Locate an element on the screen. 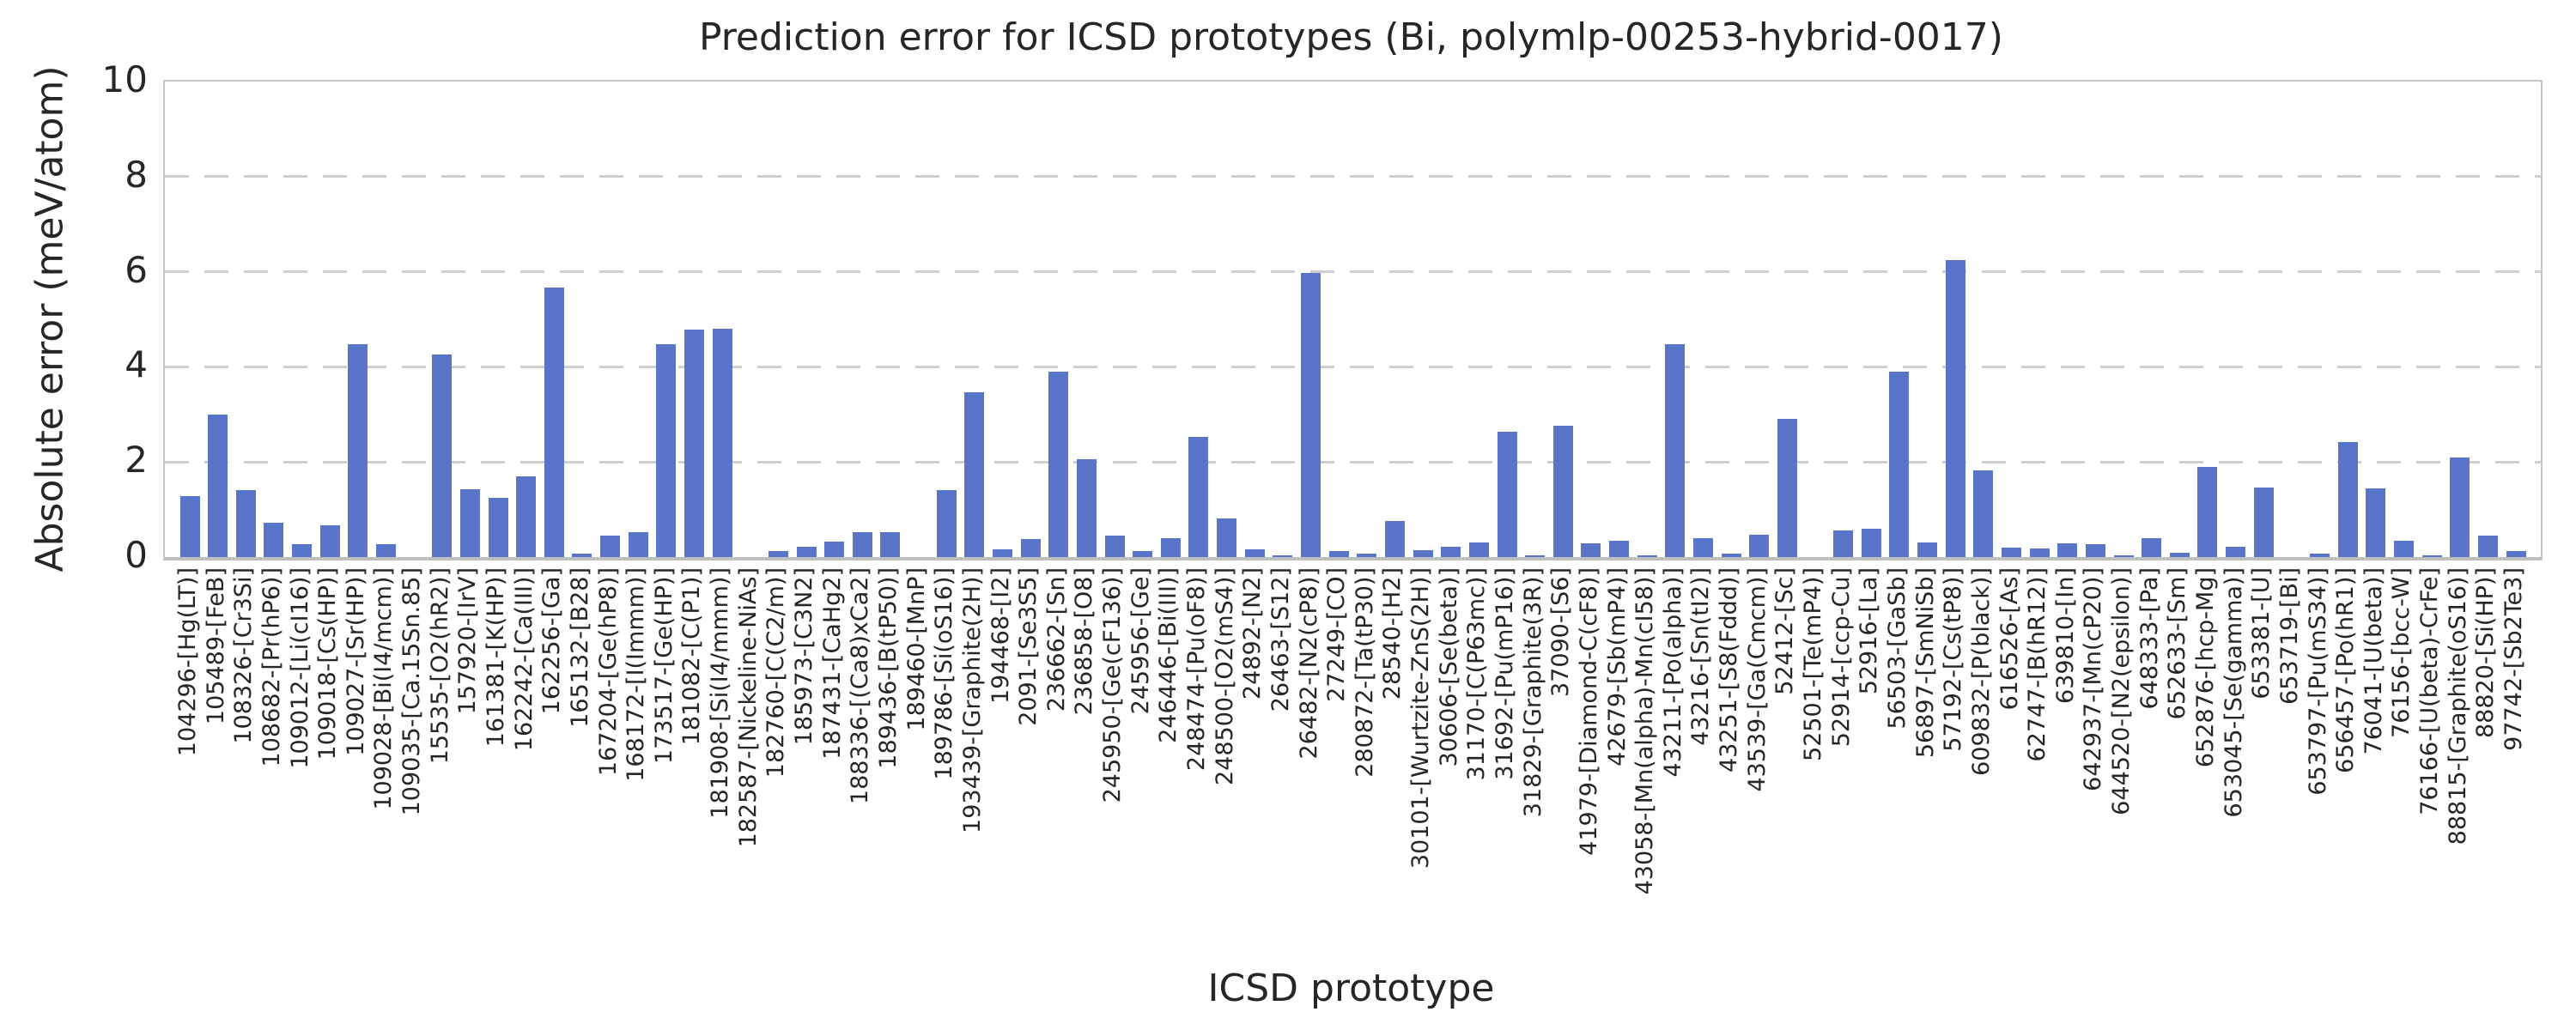 Image resolution: width=2576 pixels, height=1030 pixels. x-tick-label: 280872-[Ta(tP30)] is located at coordinates (1364, 672).